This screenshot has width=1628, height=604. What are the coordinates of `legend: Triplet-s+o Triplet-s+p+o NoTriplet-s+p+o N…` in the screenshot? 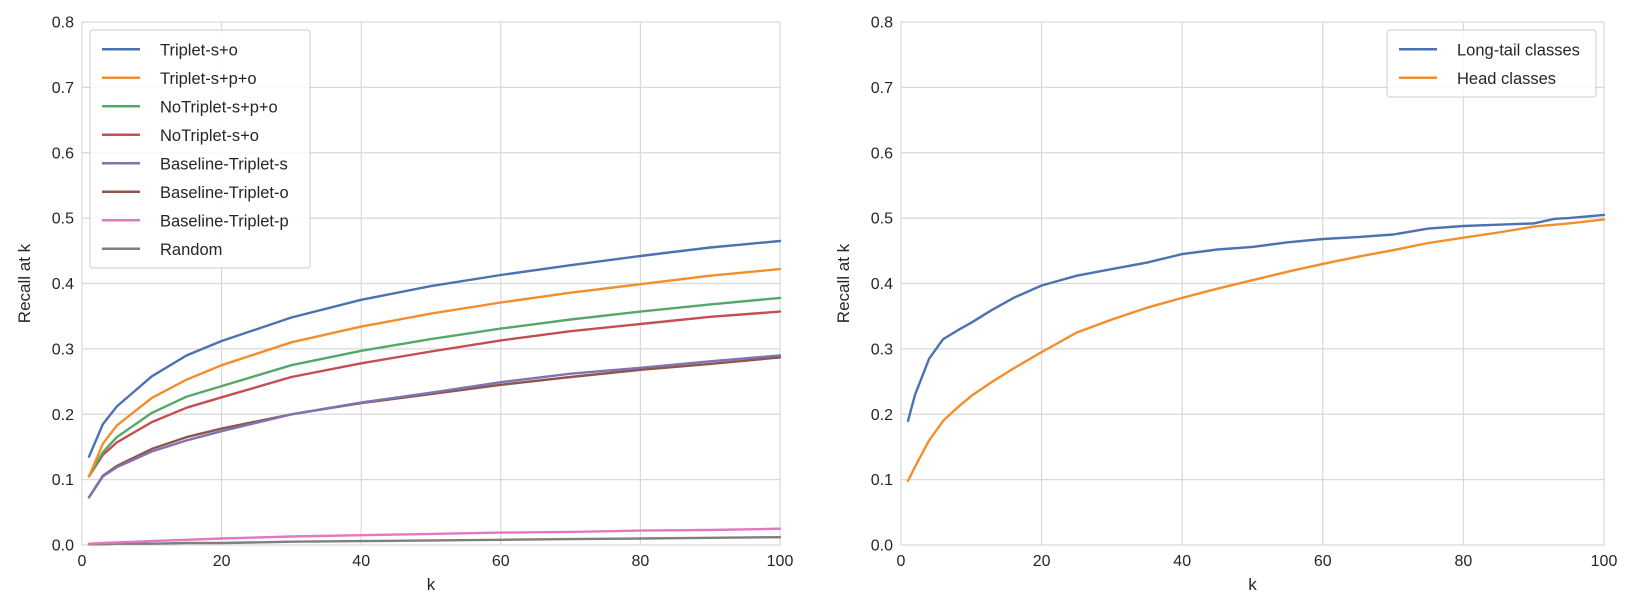 It's located at (200, 149).